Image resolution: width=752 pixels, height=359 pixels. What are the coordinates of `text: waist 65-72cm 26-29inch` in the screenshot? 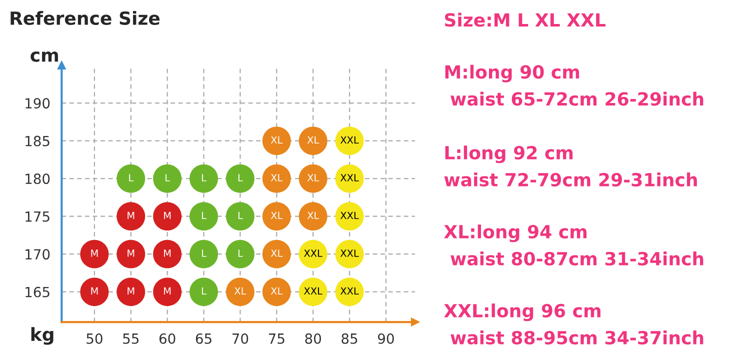 It's located at (577, 99).